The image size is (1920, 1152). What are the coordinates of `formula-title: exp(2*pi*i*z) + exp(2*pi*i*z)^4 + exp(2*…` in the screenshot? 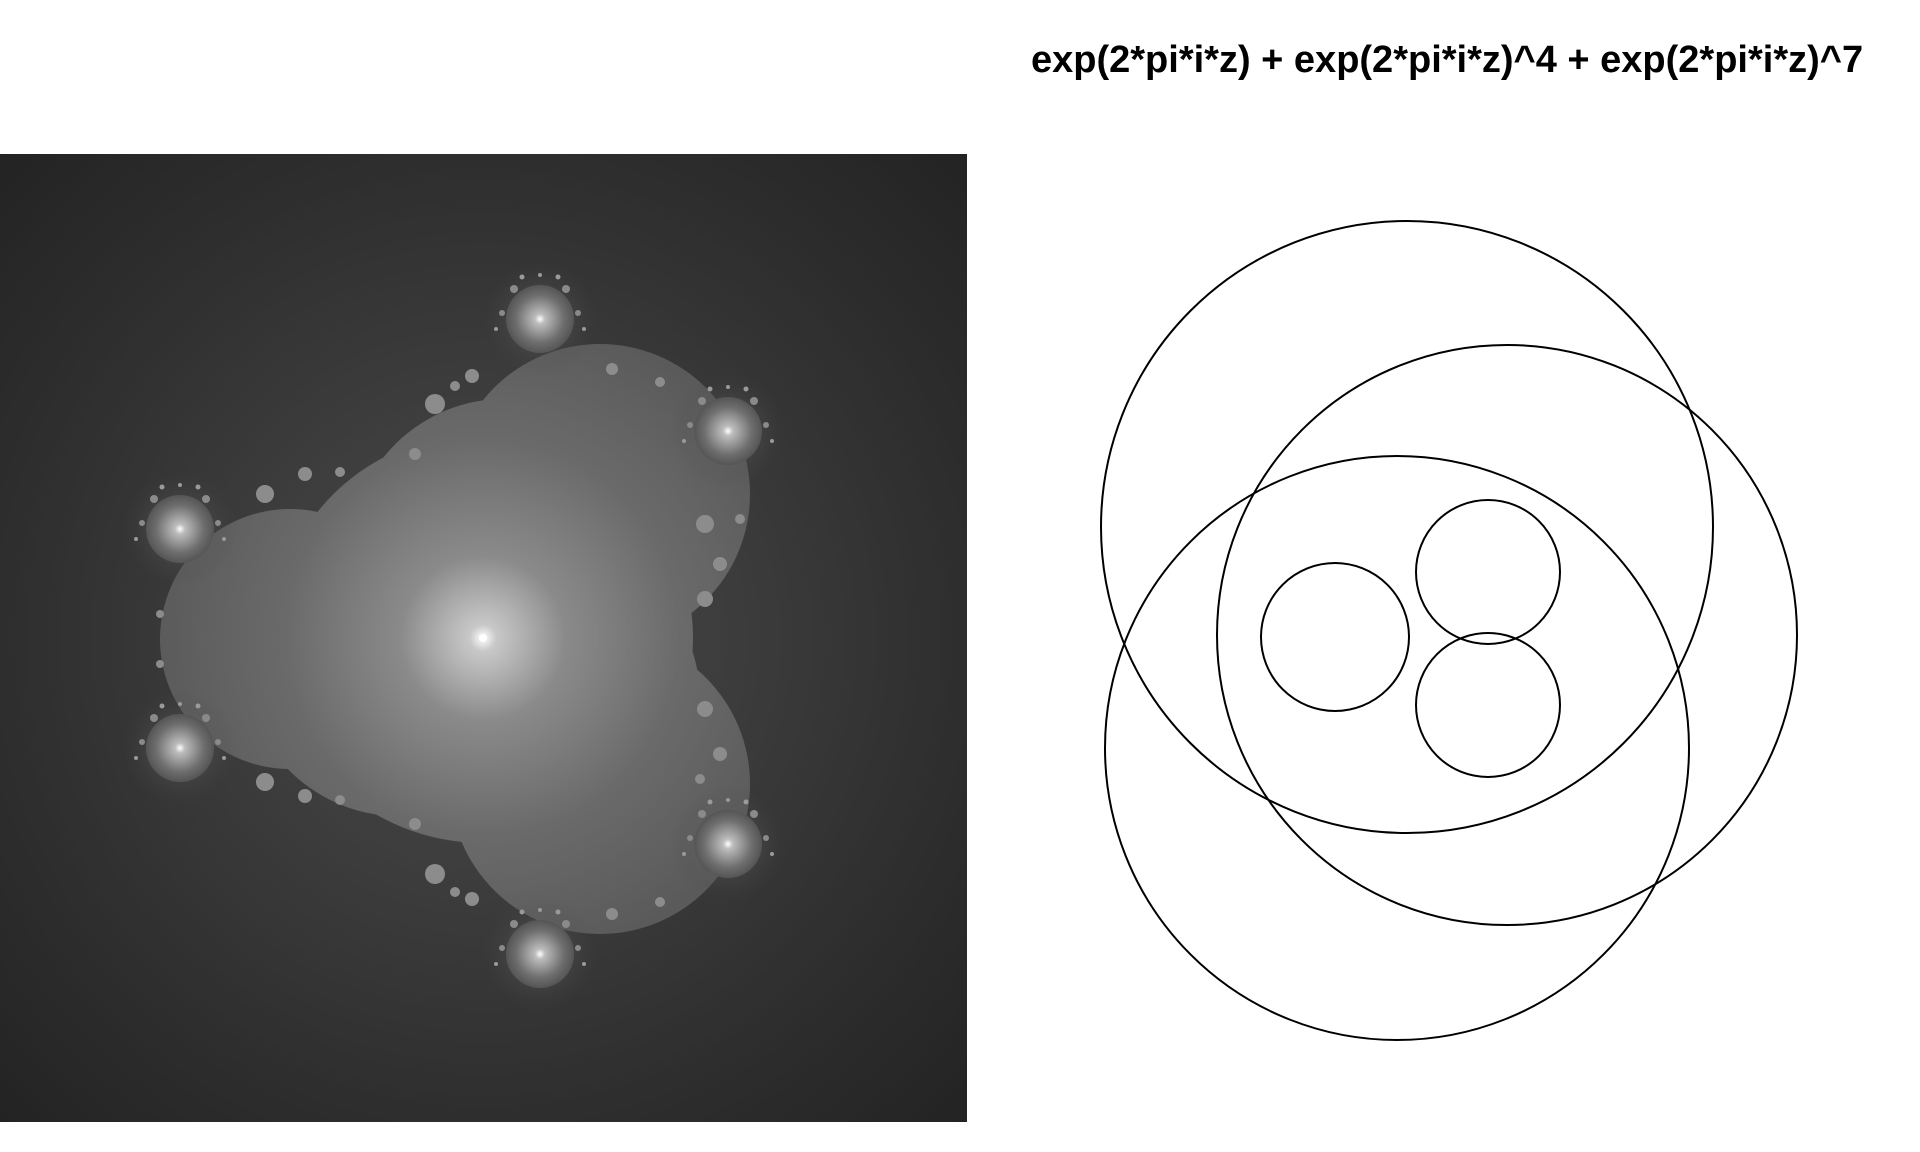 It's located at (1447, 60).